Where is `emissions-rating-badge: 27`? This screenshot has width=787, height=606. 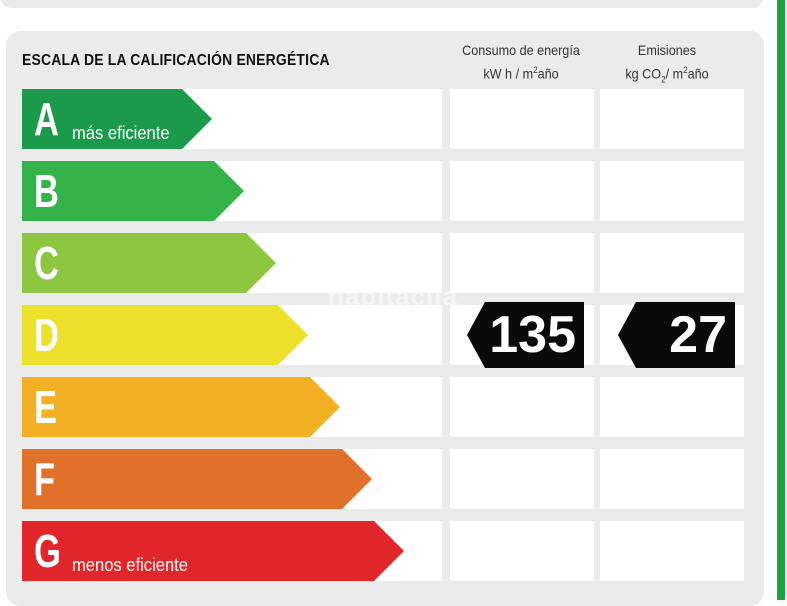
emissions-rating-badge: 27 is located at coordinates (676, 335).